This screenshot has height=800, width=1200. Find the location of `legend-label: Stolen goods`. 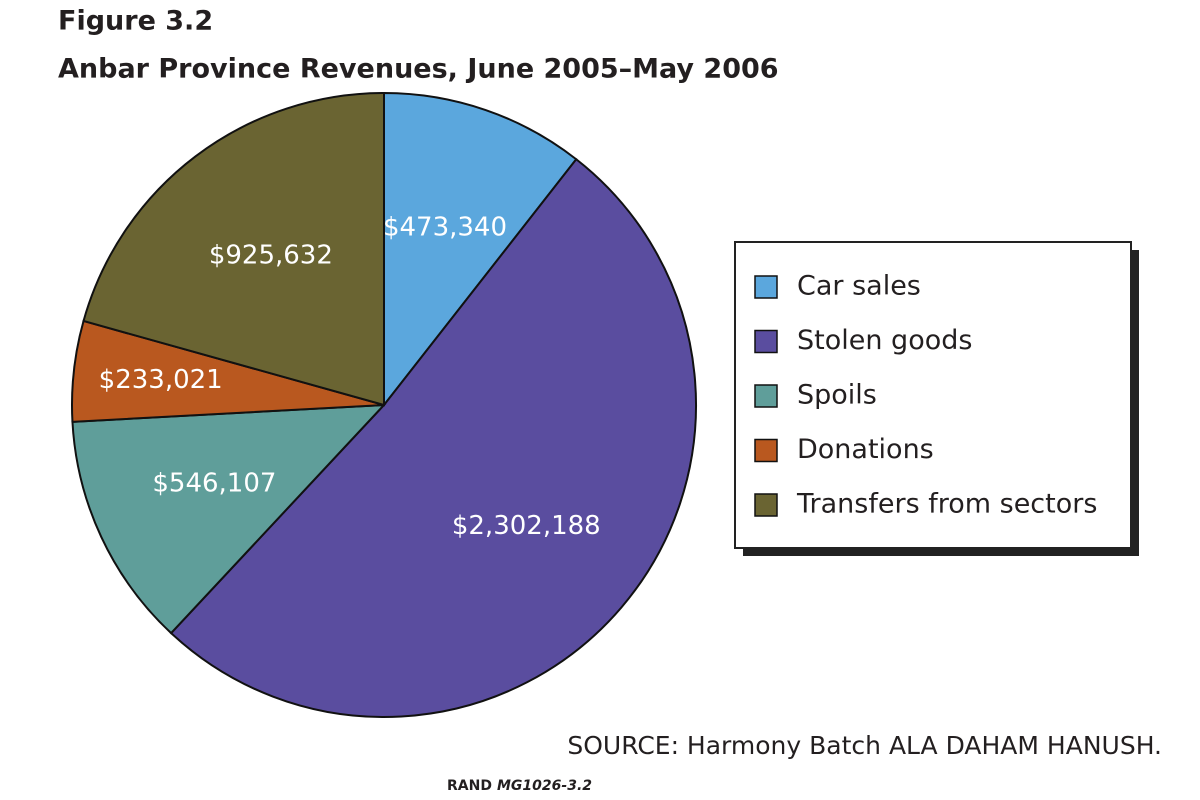

legend-label: Stolen goods is located at coordinates (884, 340).